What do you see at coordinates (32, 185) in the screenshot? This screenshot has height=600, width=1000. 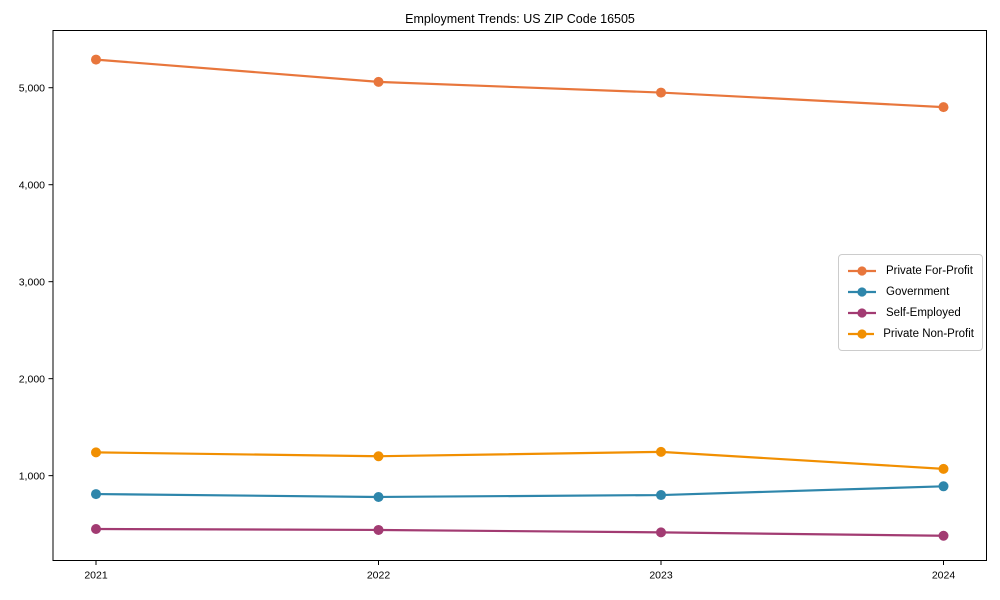 I see `y-tick-label: 4,000` at bounding box center [32, 185].